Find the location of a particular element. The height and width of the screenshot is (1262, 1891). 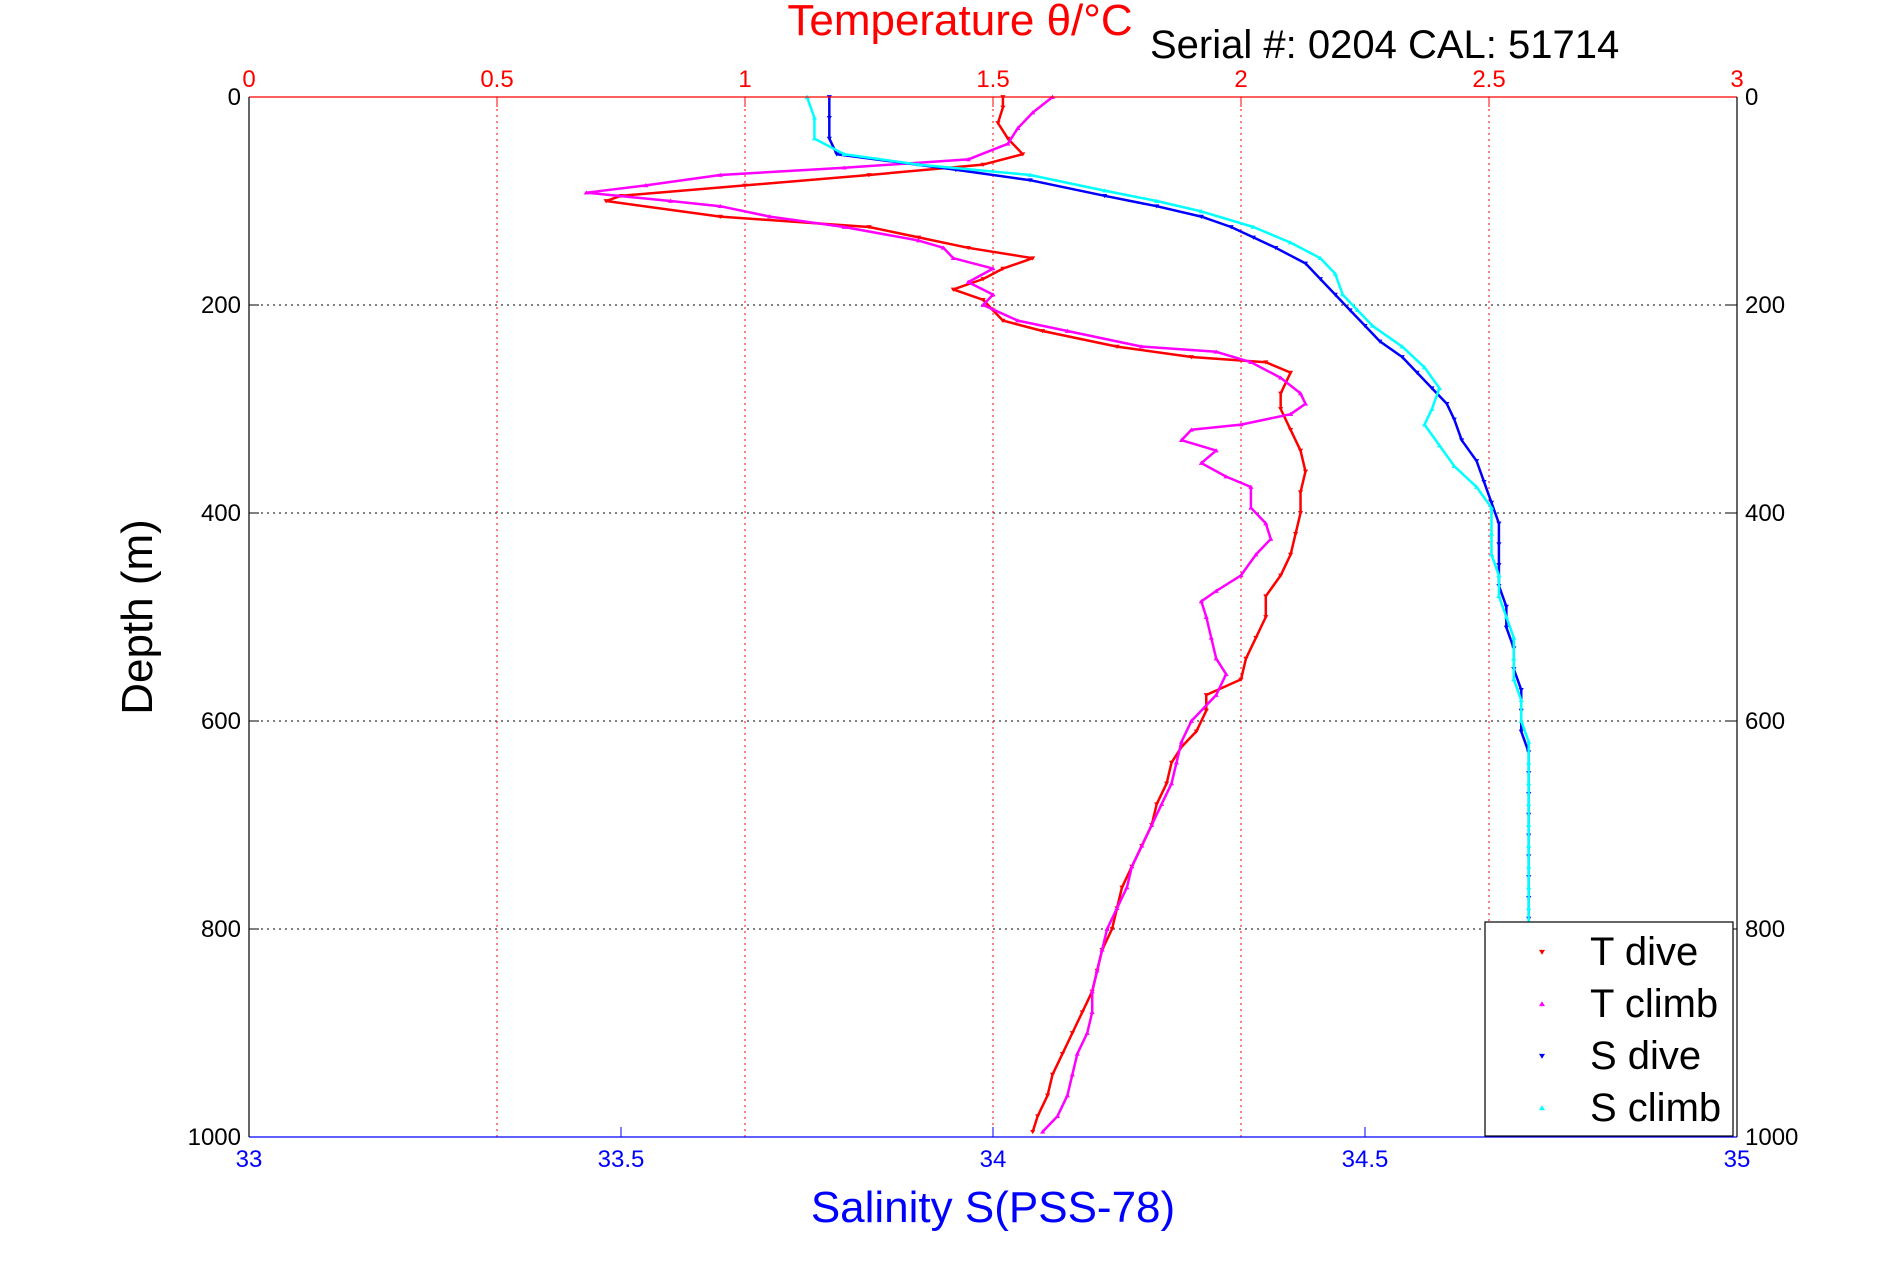

depth-tick-label-right: 400 is located at coordinates (1765, 513).